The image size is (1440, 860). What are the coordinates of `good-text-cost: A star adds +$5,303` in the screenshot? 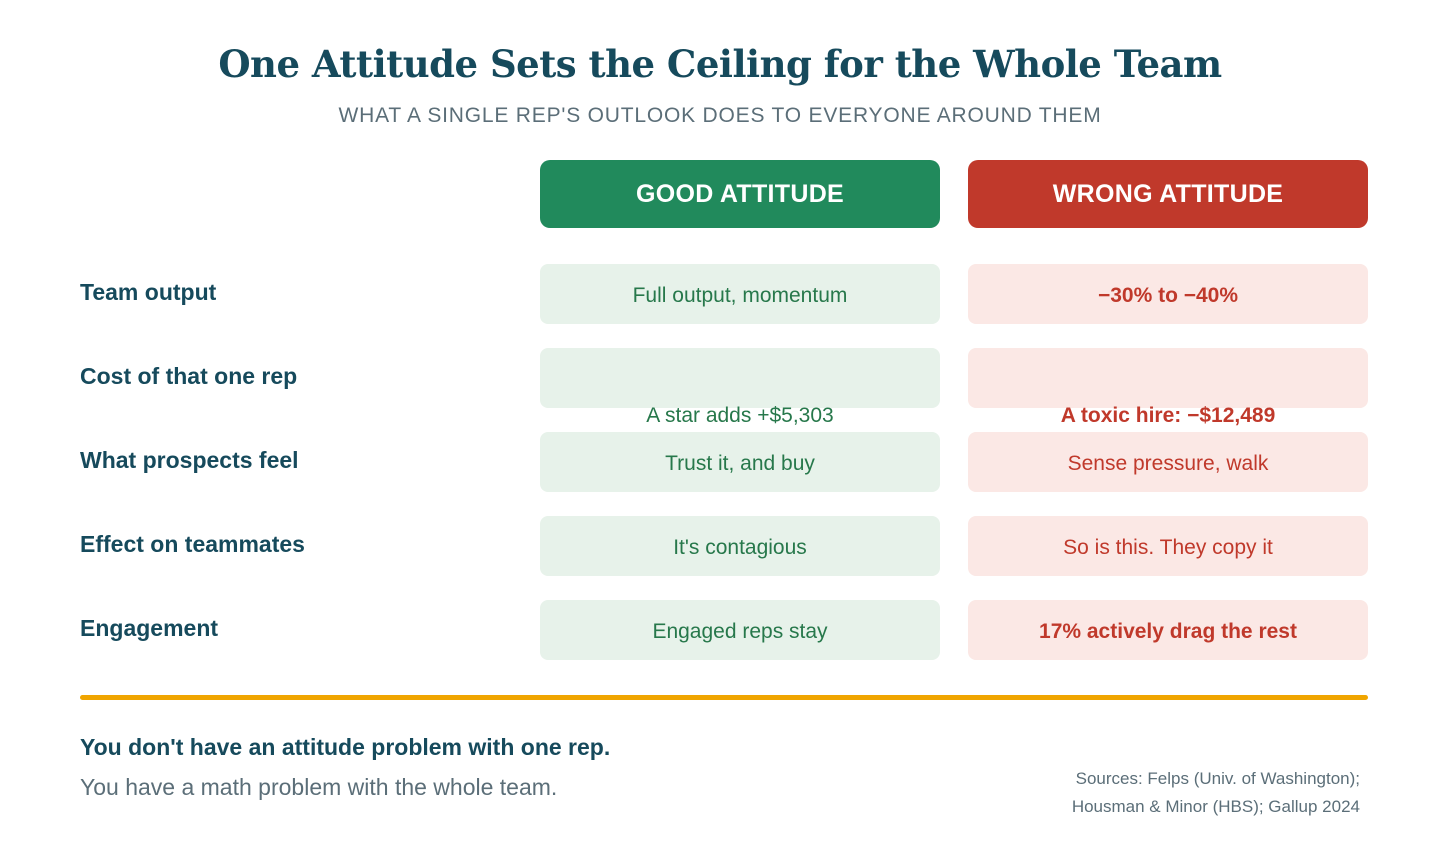 It's located at (740, 415).